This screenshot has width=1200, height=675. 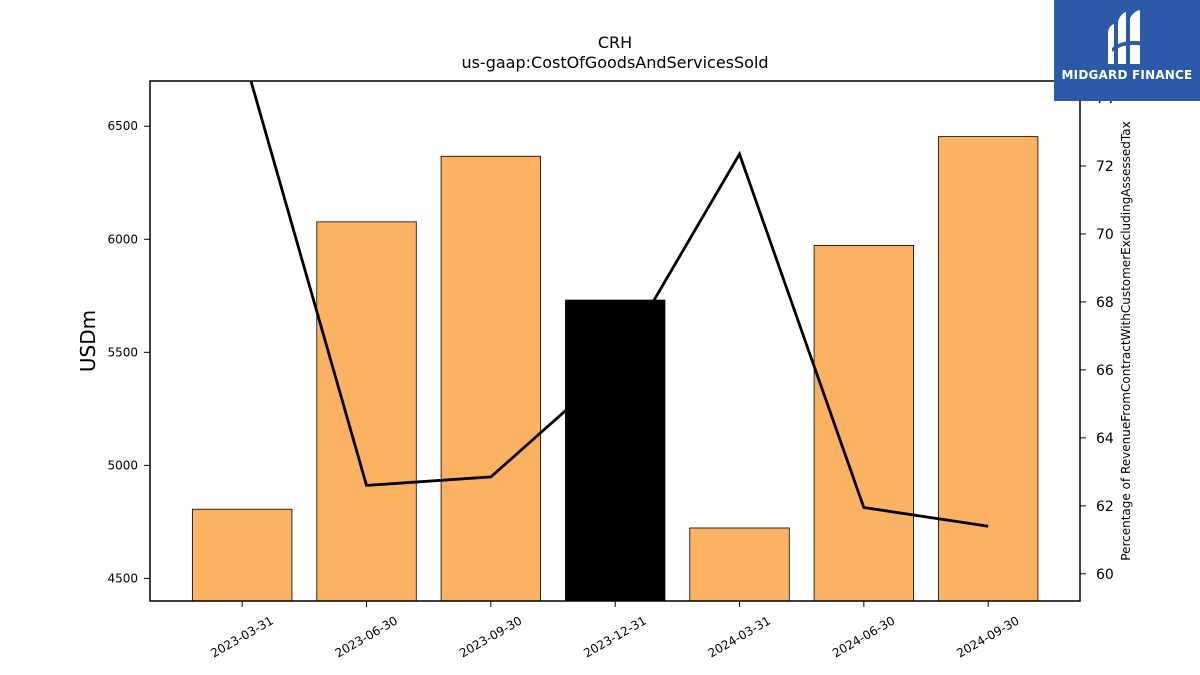 I want to click on y-tick-label-left: 5500, so click(x=122, y=352).